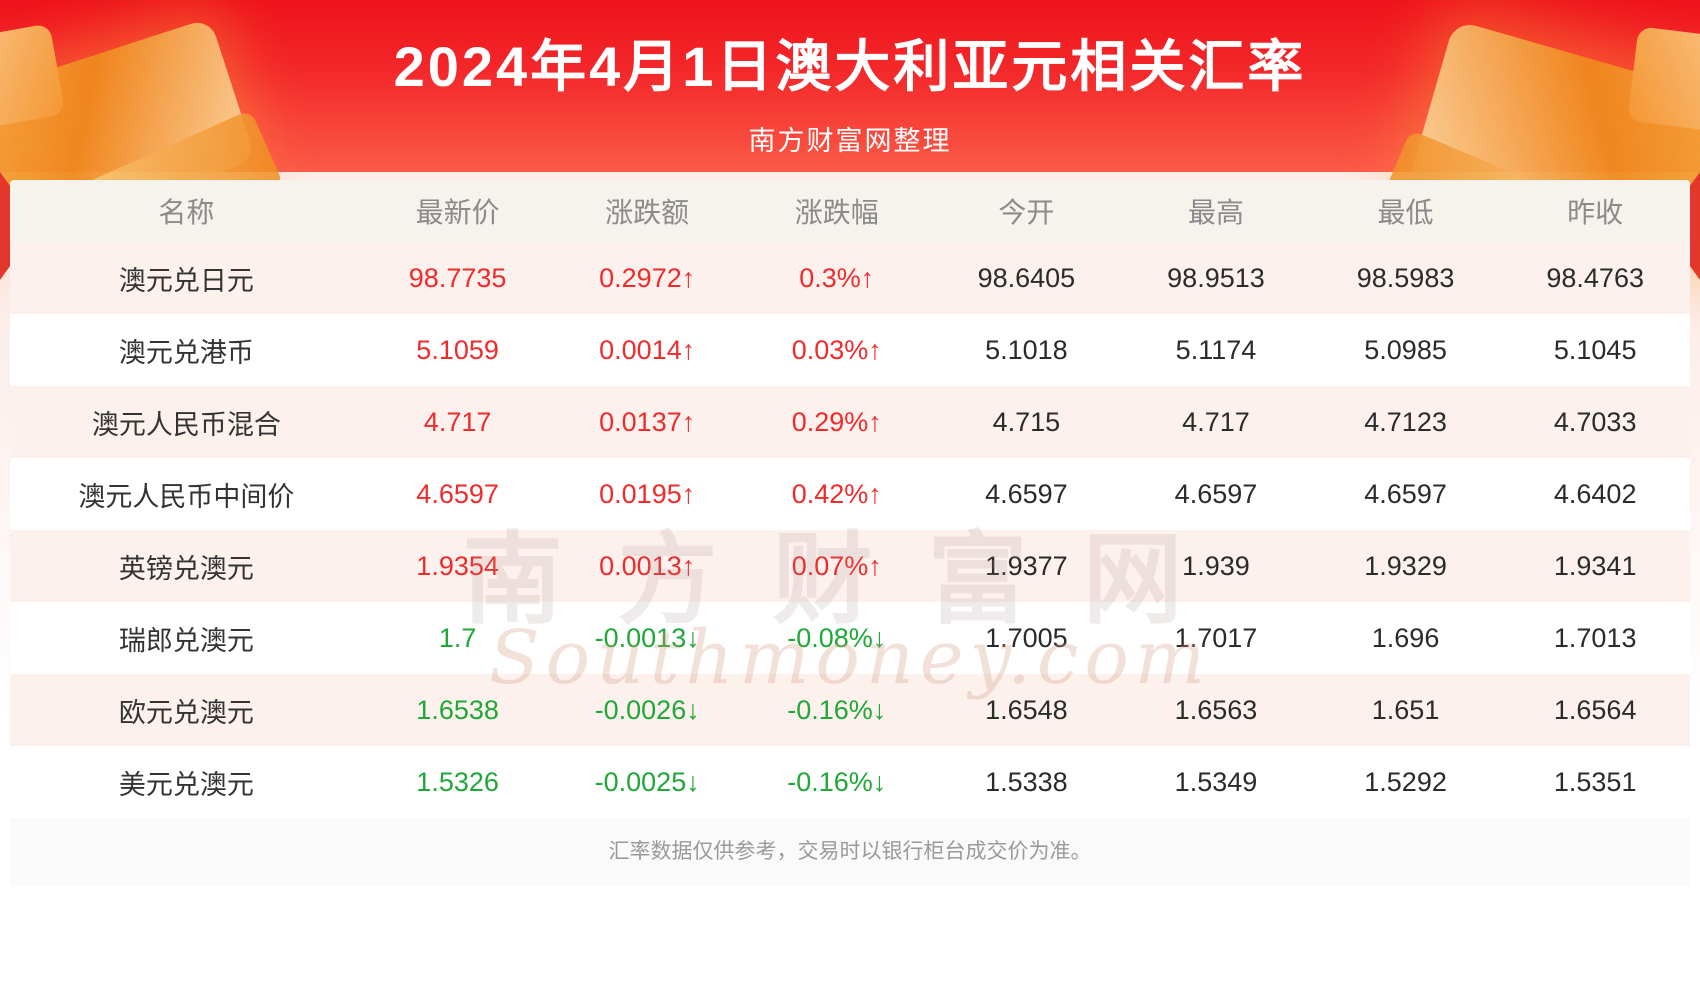 The image size is (1700, 1000). What do you see at coordinates (1595, 637) in the screenshot?
I see `prev-close: 1.7013` at bounding box center [1595, 637].